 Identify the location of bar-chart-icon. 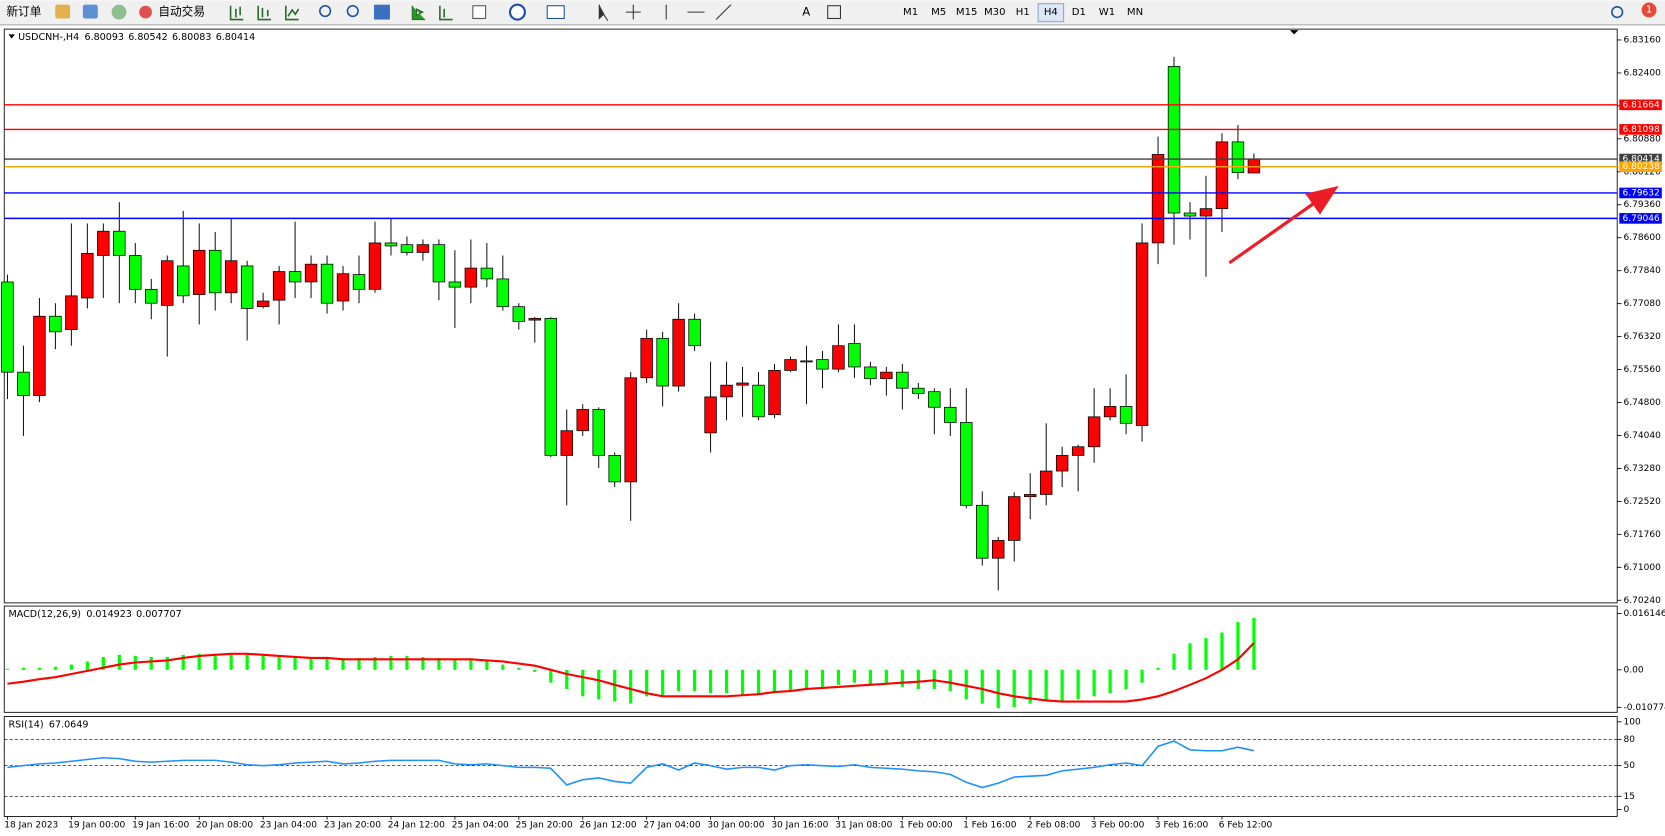
(236, 13).